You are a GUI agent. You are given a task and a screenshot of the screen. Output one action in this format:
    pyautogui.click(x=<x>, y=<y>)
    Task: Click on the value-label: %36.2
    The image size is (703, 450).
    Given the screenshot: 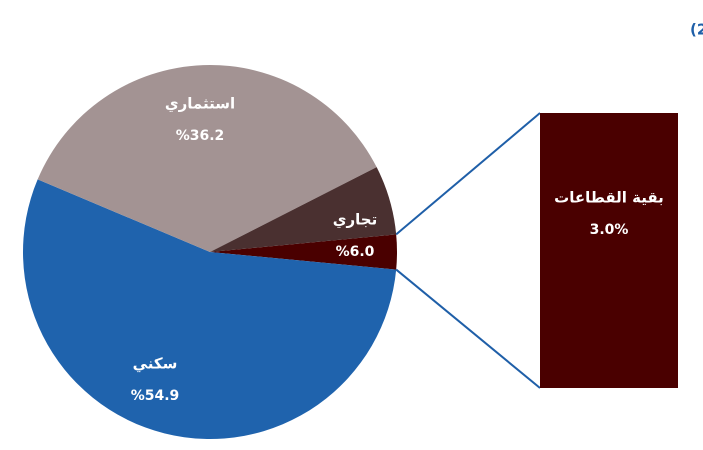 What is the action you would take?
    pyautogui.click(x=200, y=136)
    